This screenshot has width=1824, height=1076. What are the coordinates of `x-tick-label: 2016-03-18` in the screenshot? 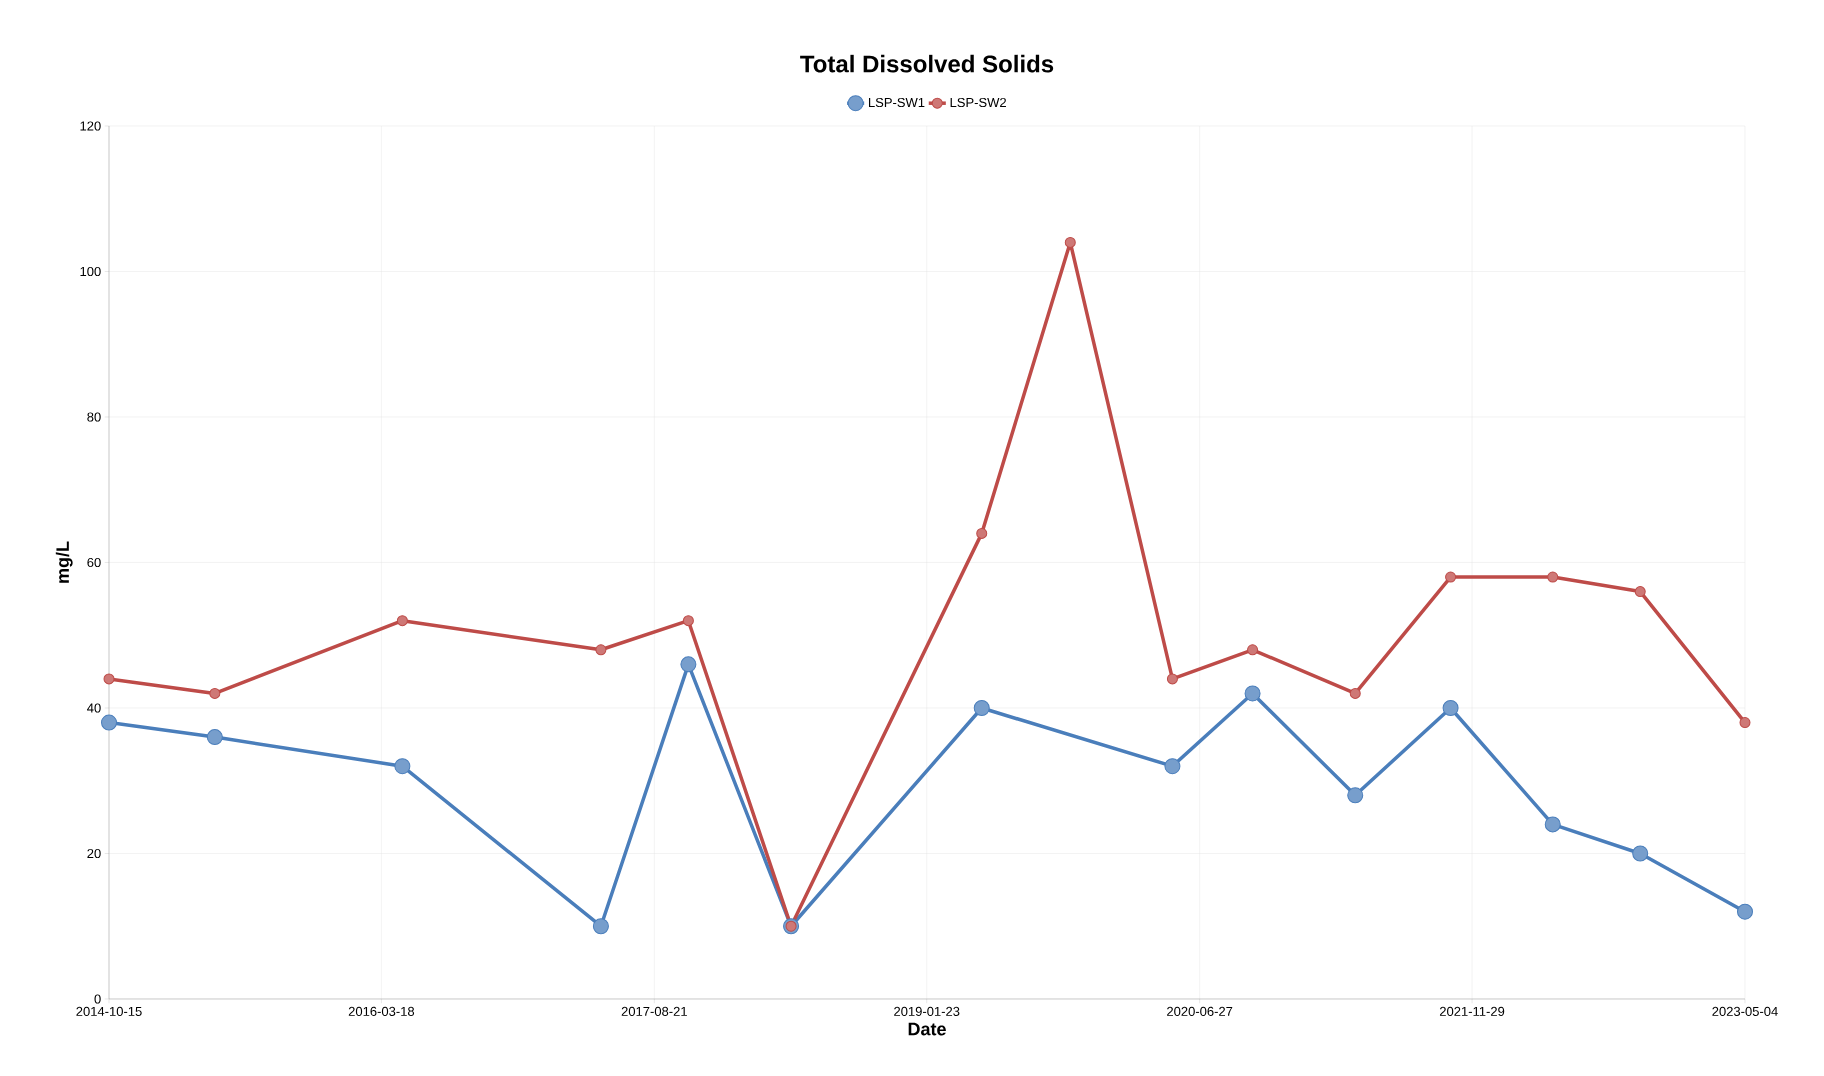 It's located at (381, 1011).